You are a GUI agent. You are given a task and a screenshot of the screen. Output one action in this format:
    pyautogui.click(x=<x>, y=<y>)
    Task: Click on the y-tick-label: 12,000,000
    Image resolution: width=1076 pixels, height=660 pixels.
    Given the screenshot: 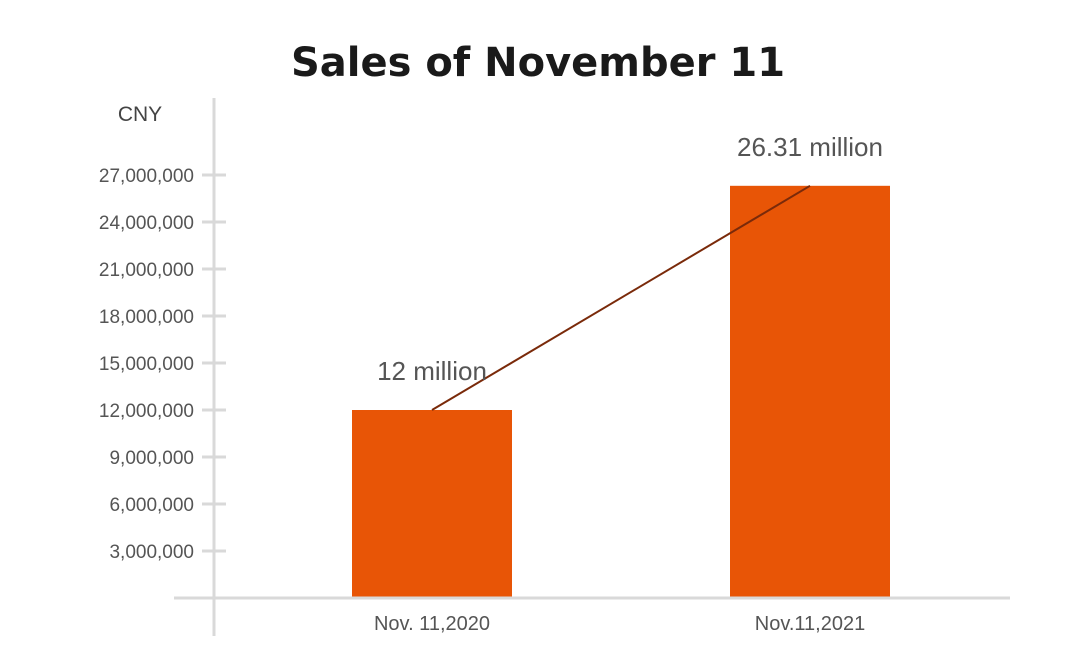 What is the action you would take?
    pyautogui.click(x=146, y=411)
    